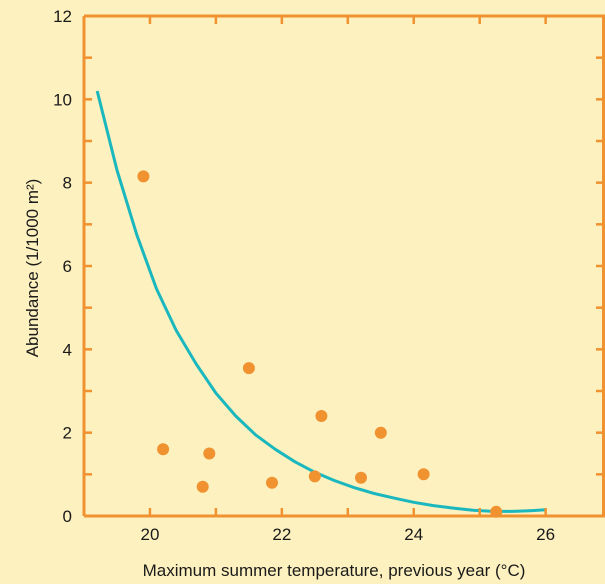 This screenshot has width=605, height=584. I want to click on x-tick-label: 26, so click(545, 534).